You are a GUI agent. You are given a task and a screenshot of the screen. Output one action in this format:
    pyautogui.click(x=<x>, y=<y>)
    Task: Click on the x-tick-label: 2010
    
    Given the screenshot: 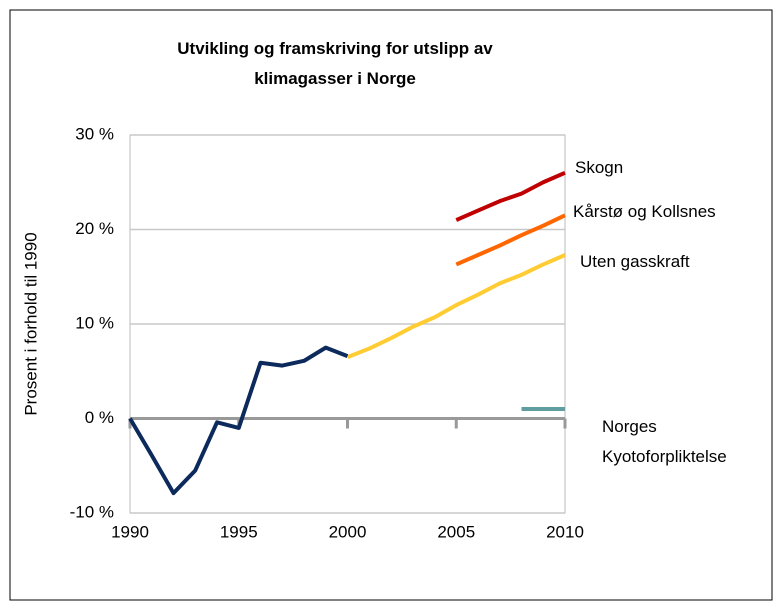 What is the action you would take?
    pyautogui.click(x=565, y=531)
    